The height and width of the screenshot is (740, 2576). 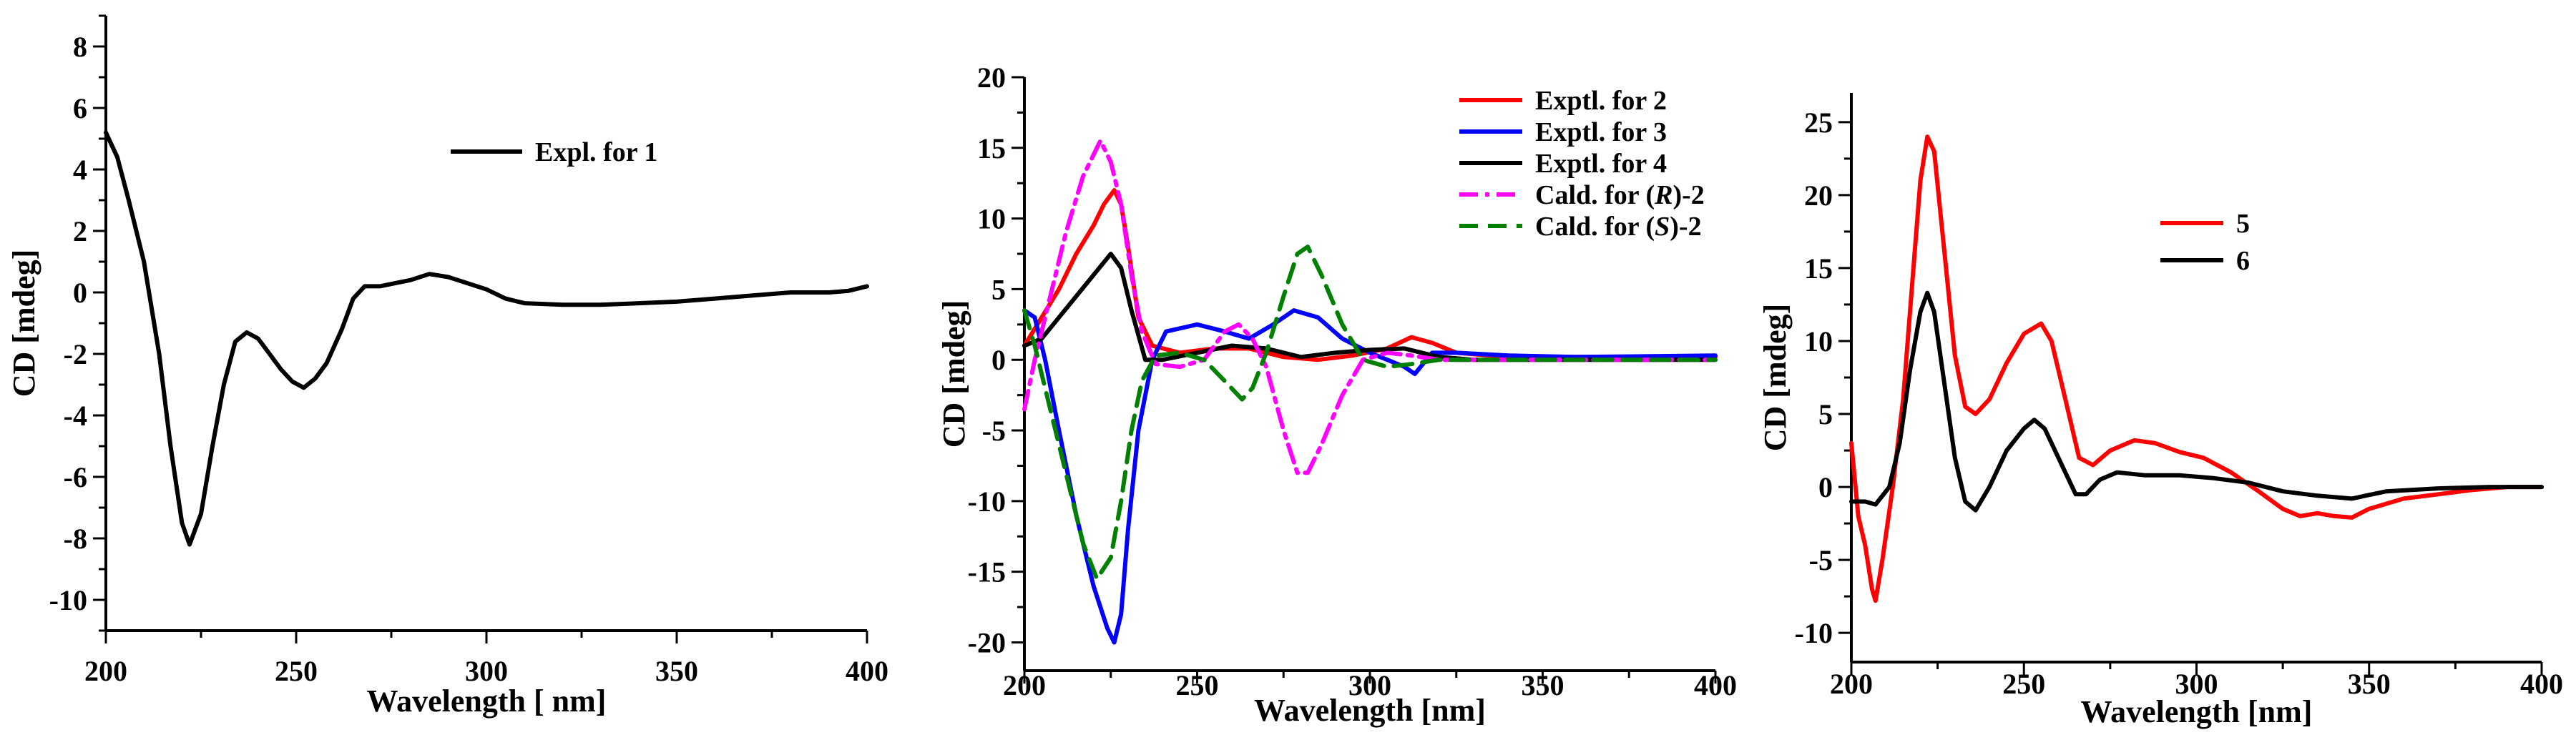 I want to click on y-tick-label: 4, so click(x=80, y=170).